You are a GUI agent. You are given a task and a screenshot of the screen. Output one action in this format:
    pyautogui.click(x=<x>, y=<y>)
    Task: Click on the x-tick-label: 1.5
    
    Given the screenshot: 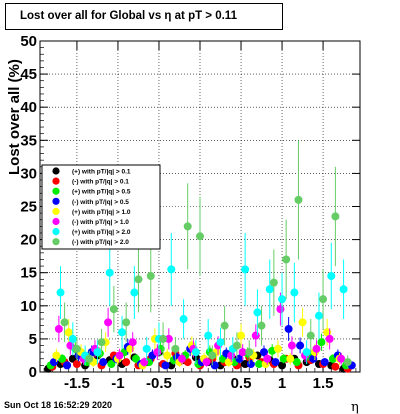 What is the action you would take?
    pyautogui.click(x=323, y=383)
    